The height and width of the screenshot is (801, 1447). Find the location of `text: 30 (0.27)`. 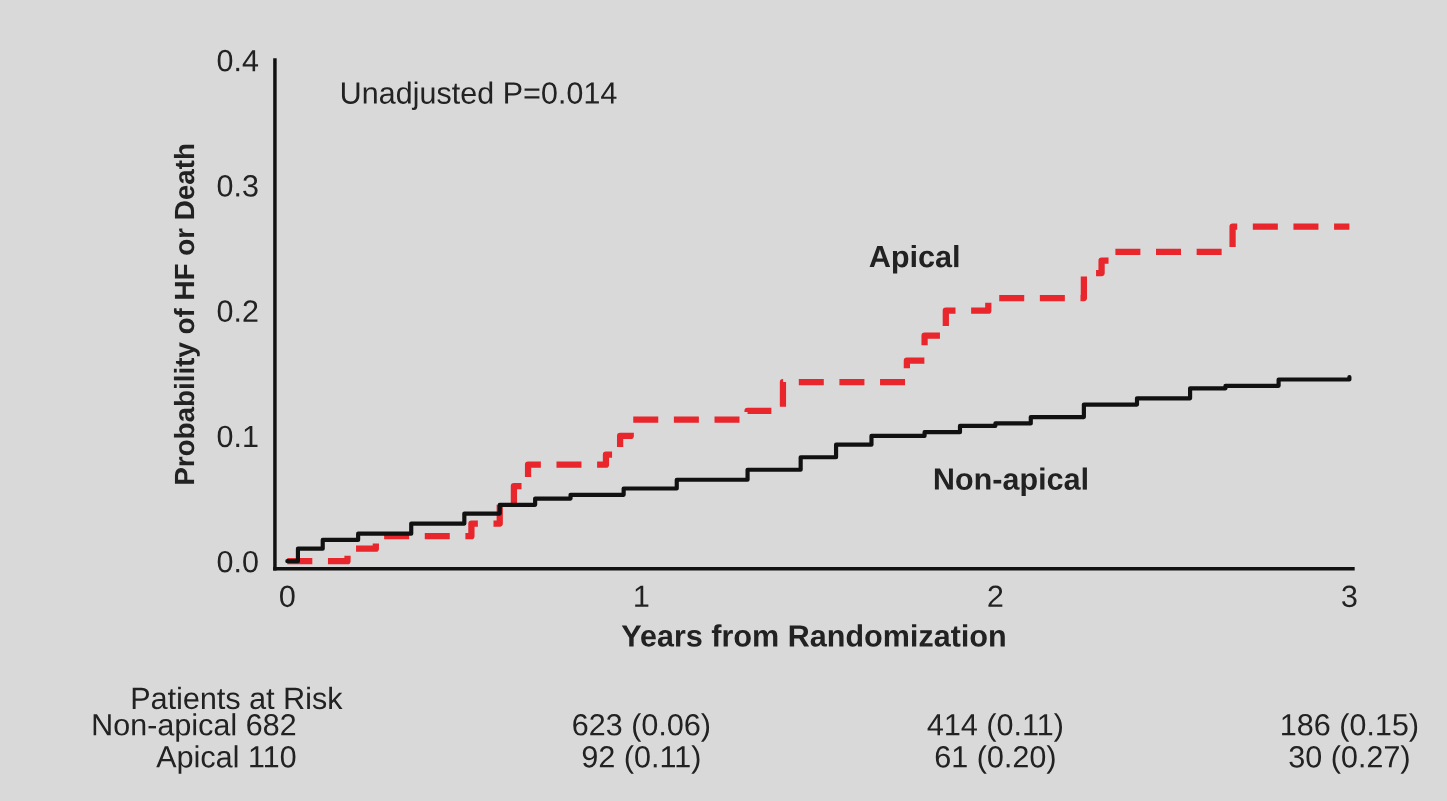

text: 30 (0.27) is located at coordinates (1349, 759).